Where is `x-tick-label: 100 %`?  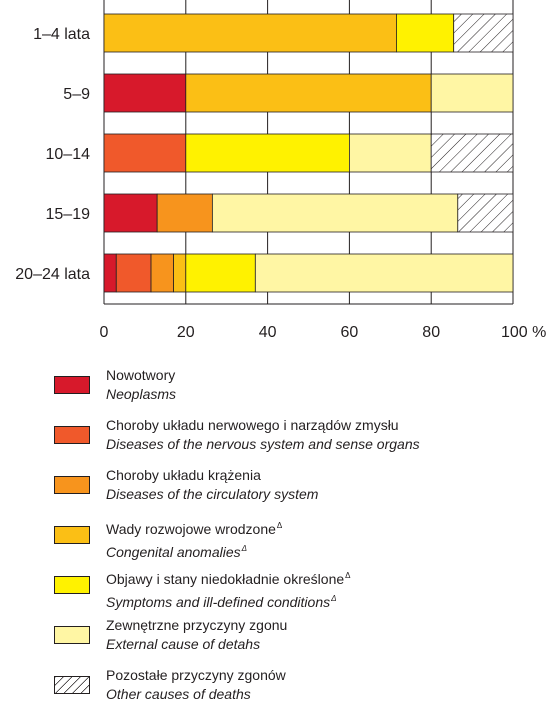
x-tick-label: 100 % is located at coordinates (523, 332).